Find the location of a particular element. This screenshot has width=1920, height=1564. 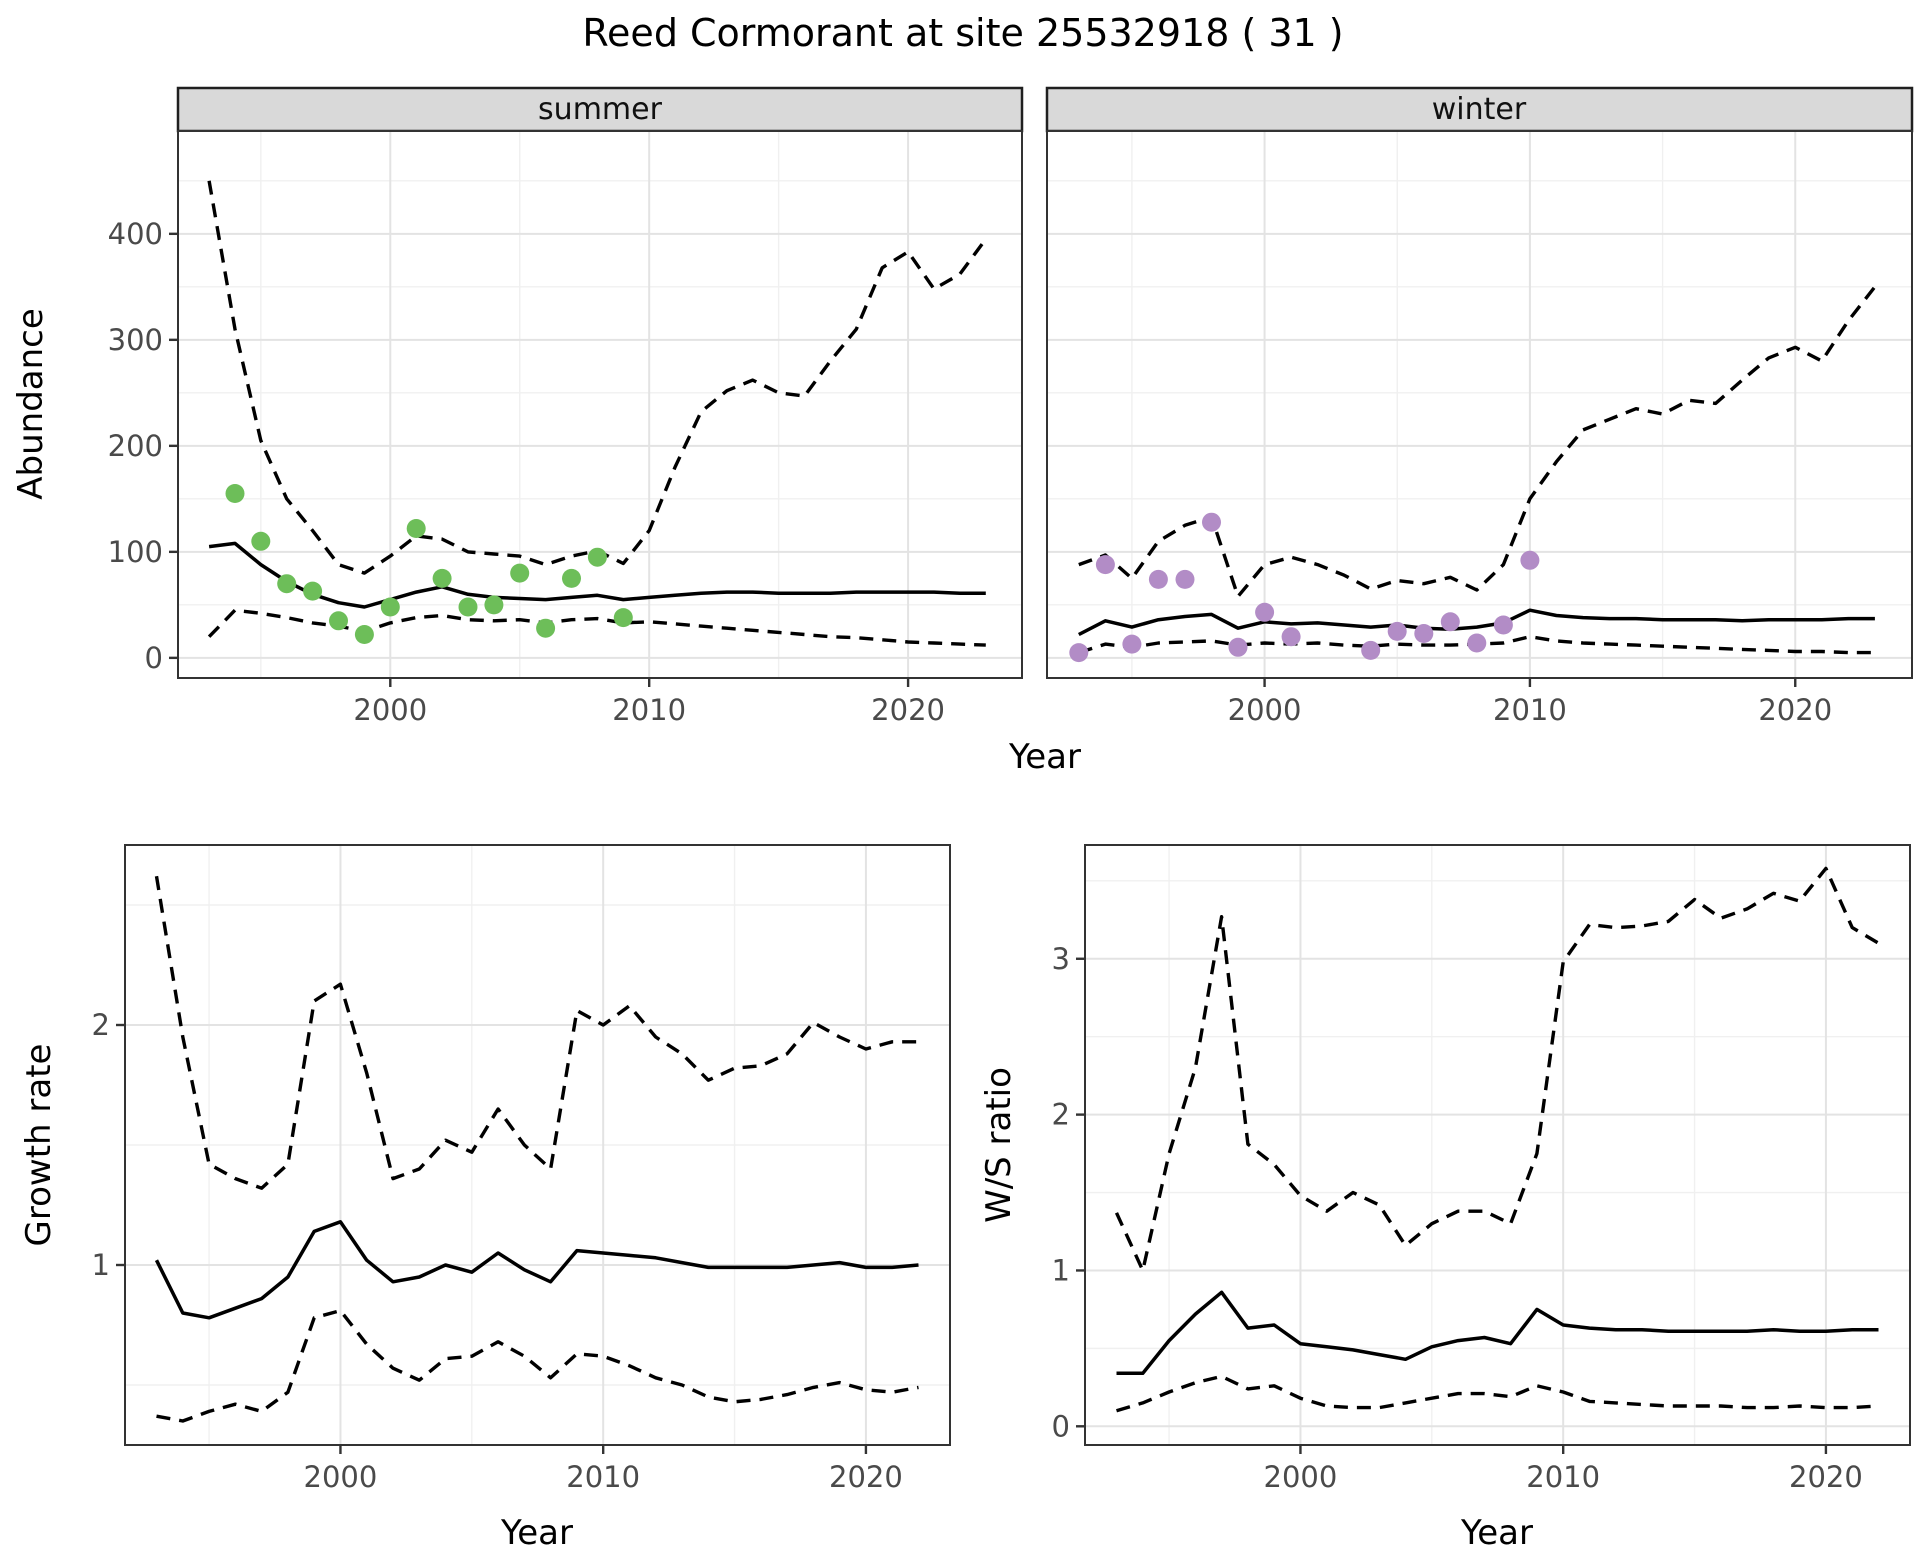

x-axis-title-top: Year is located at coordinates (1044, 757).